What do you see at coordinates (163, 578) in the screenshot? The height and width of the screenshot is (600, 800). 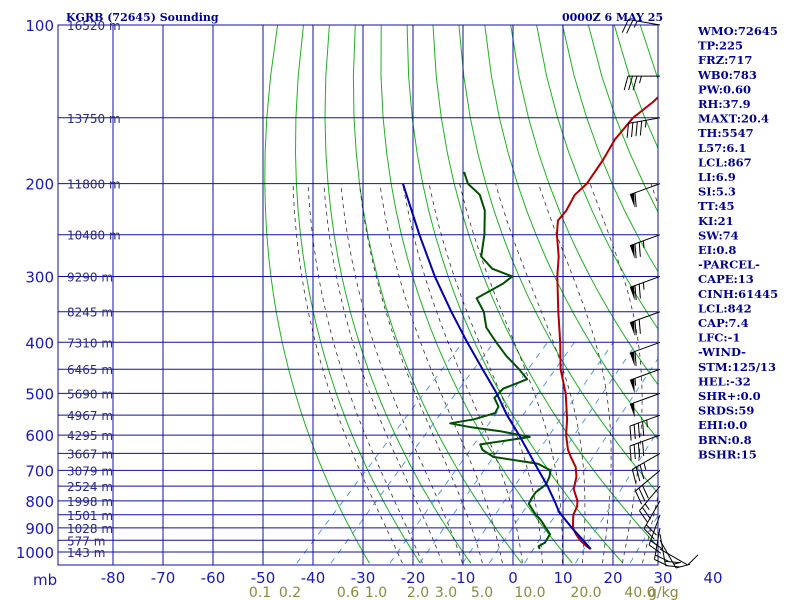 I see `temperature-tick-label: -70` at bounding box center [163, 578].